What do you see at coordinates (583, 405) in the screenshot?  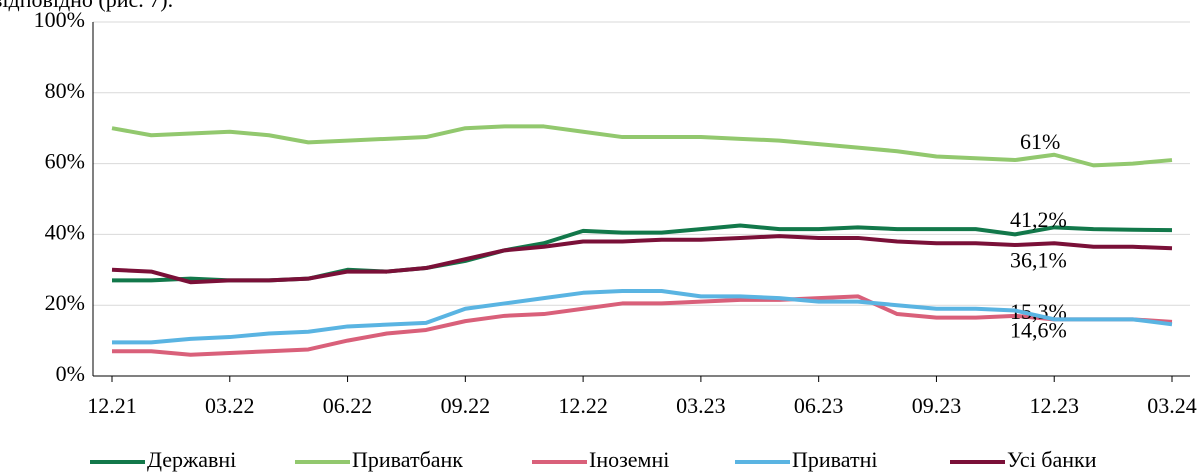 I see `x-tick-label: 12.22` at bounding box center [583, 405].